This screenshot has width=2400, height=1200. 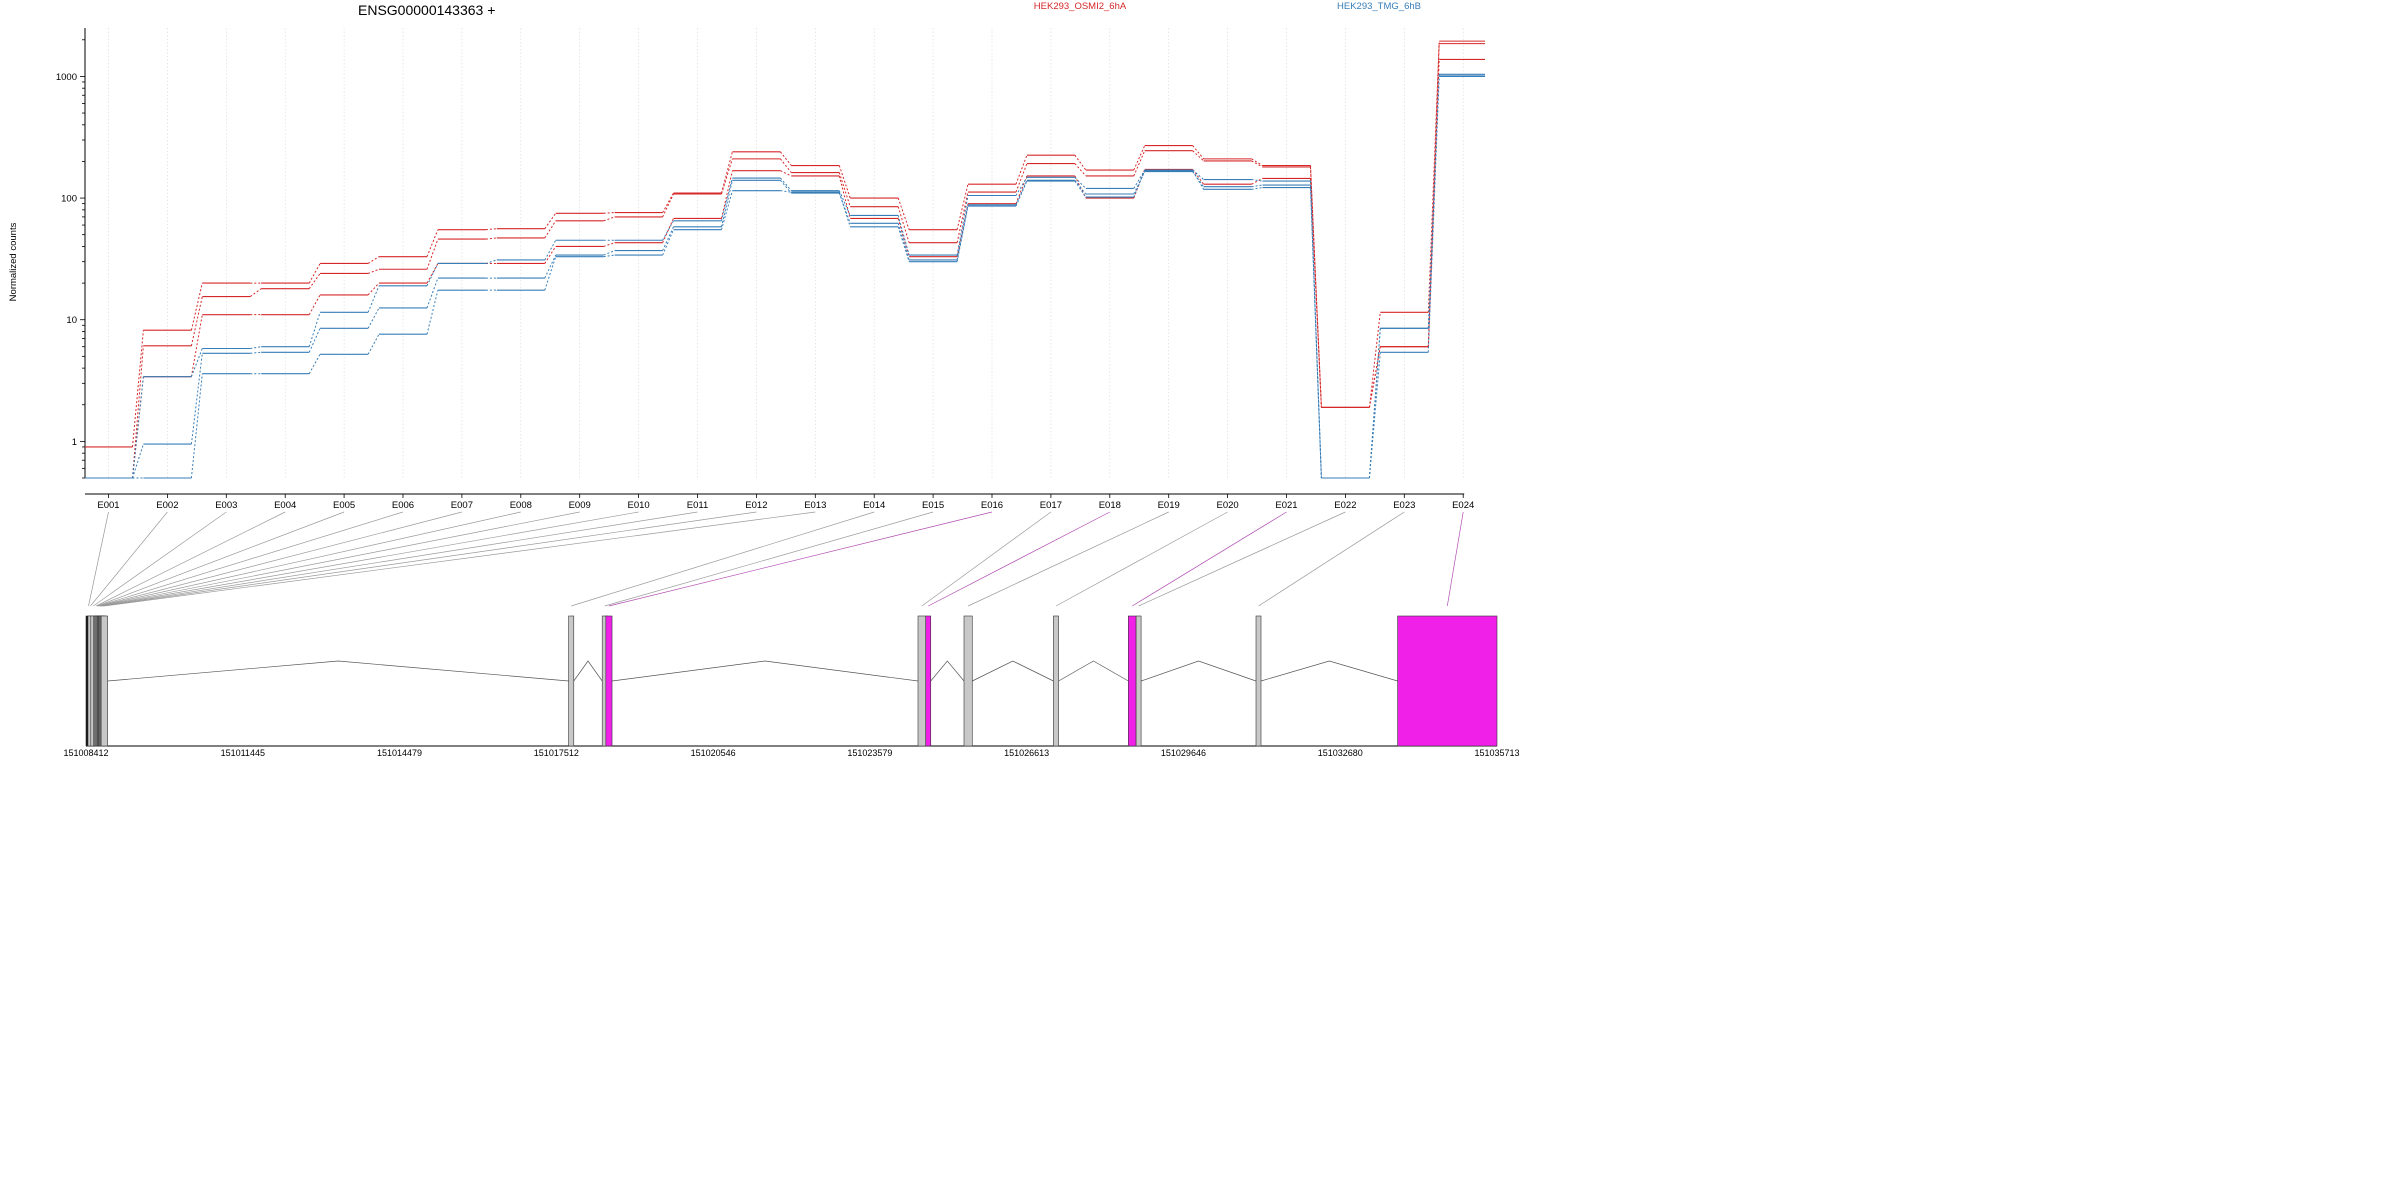 I want to click on exon-e024, so click(x=1447, y=681).